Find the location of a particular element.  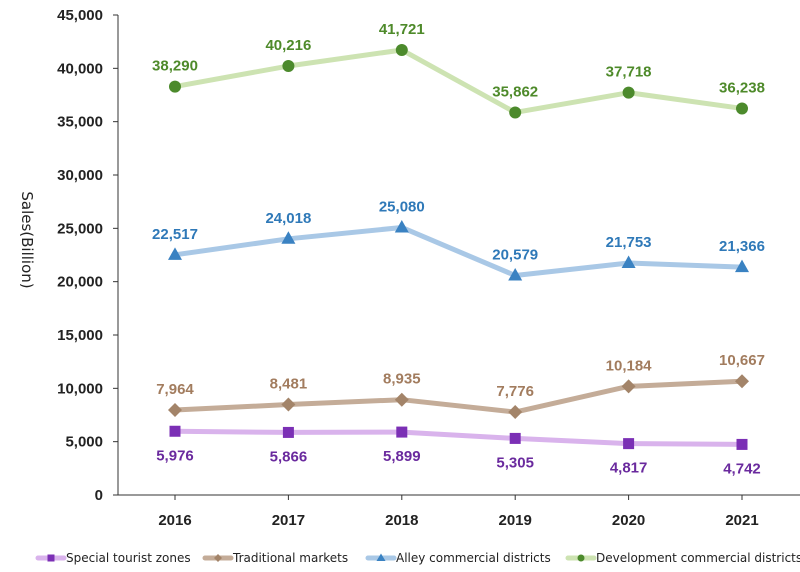

y-tick-label: 35,000 is located at coordinates (80, 122).